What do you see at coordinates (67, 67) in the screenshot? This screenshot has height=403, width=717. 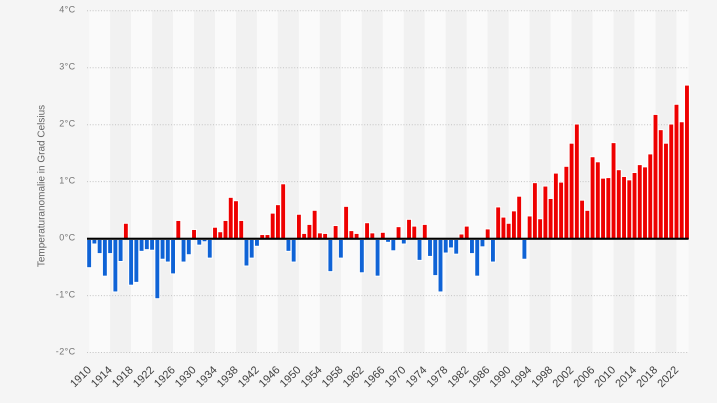 I see `svg-text: 3°C` at bounding box center [67, 67].